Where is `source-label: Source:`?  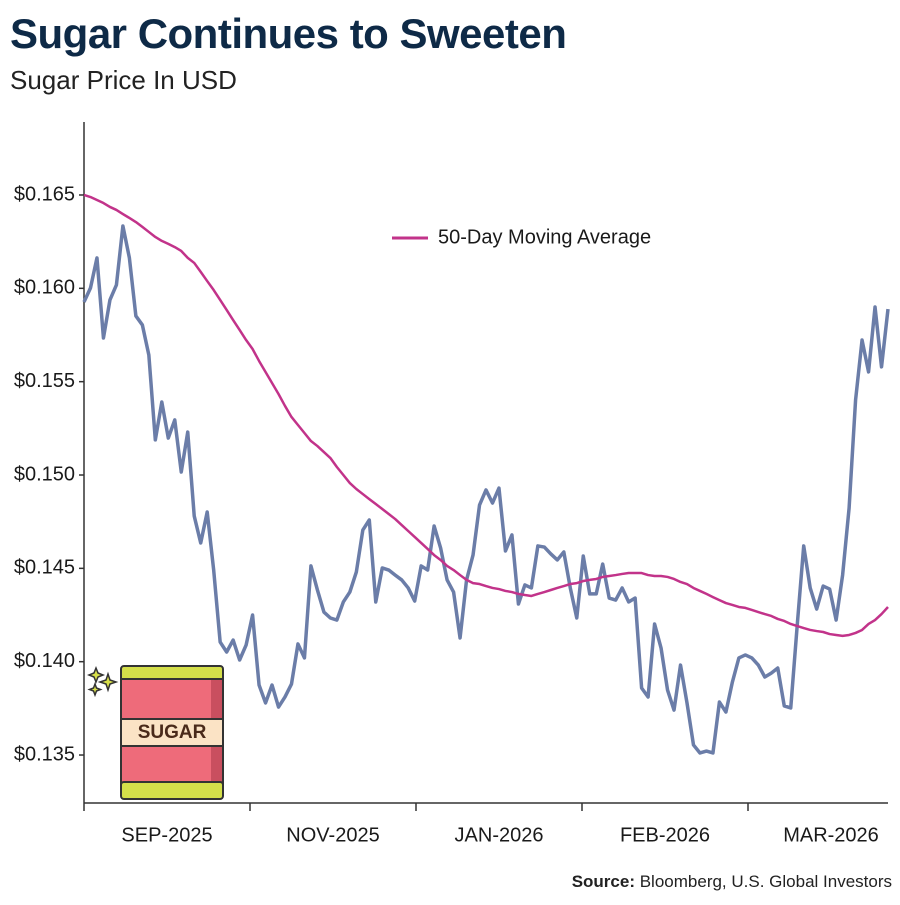 source-label: Source: is located at coordinates (603, 881).